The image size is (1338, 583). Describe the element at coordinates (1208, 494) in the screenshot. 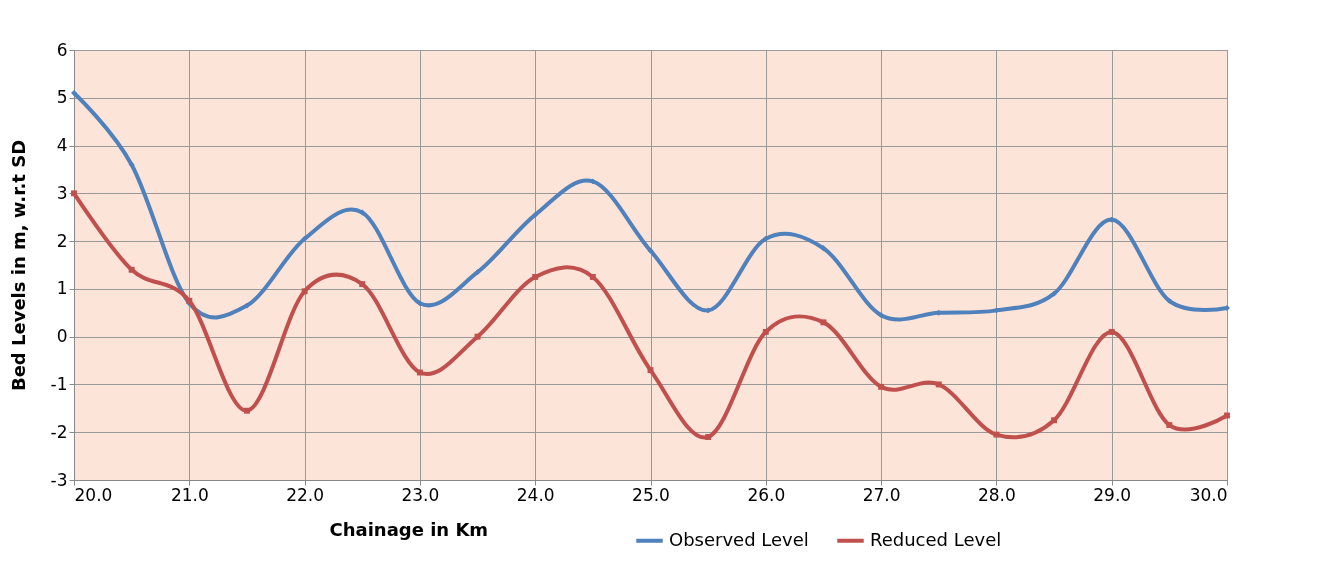

I see `x-tick-label: 30.0` at that location.